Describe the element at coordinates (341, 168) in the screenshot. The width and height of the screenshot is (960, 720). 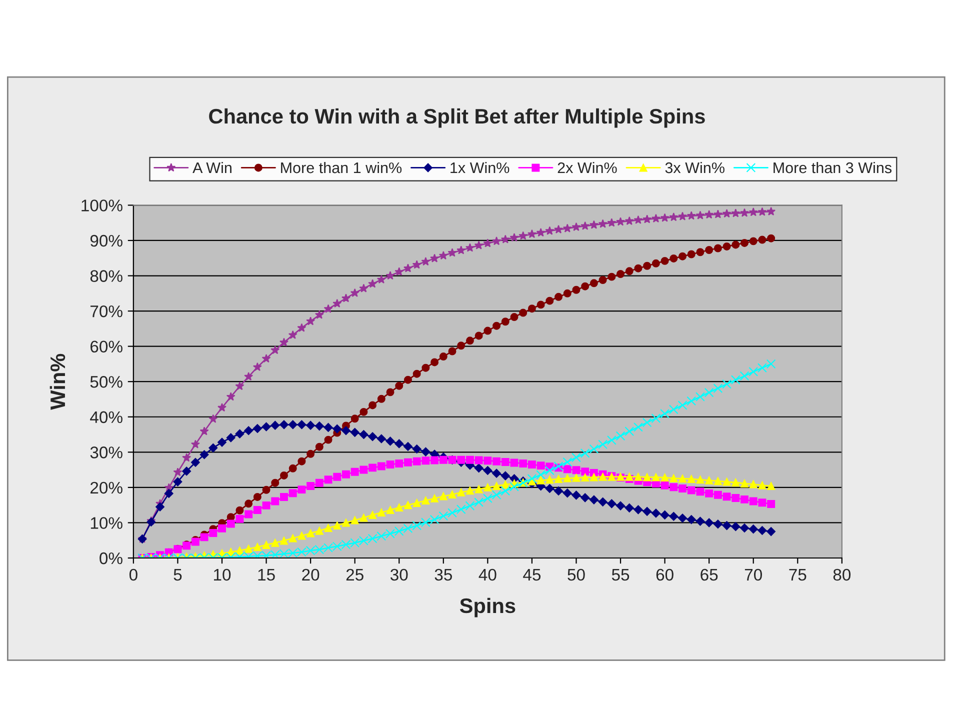
I see `legend-label: More than 1 win%` at that location.